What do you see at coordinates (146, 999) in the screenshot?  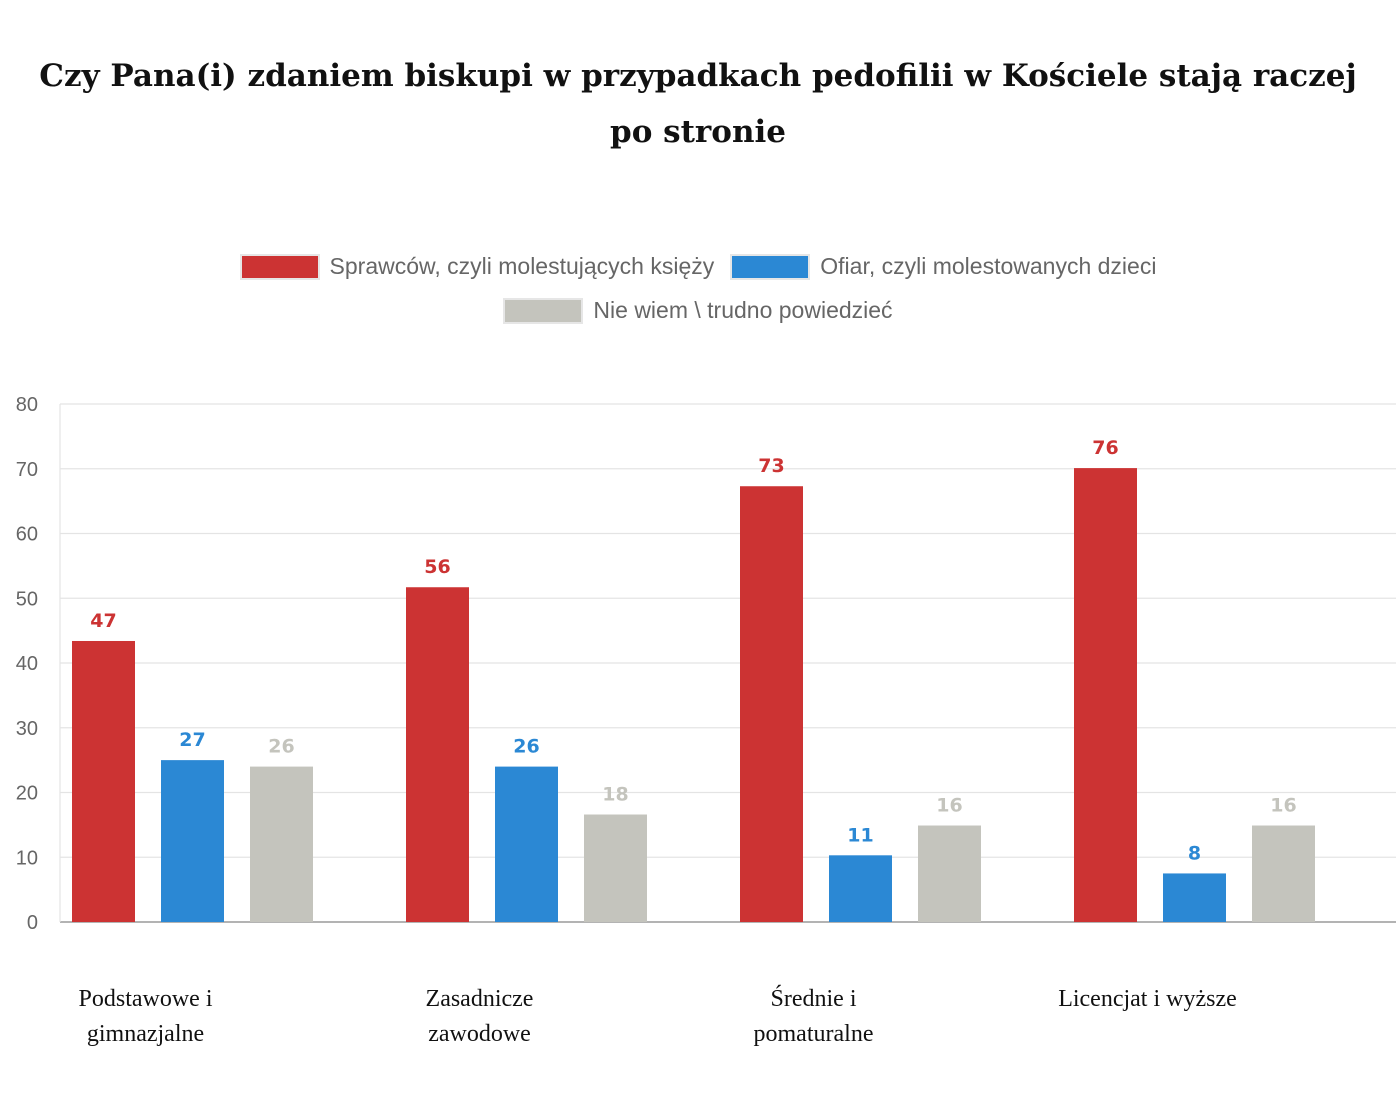 I see `category-label-0-0: Podstawowe i` at bounding box center [146, 999].